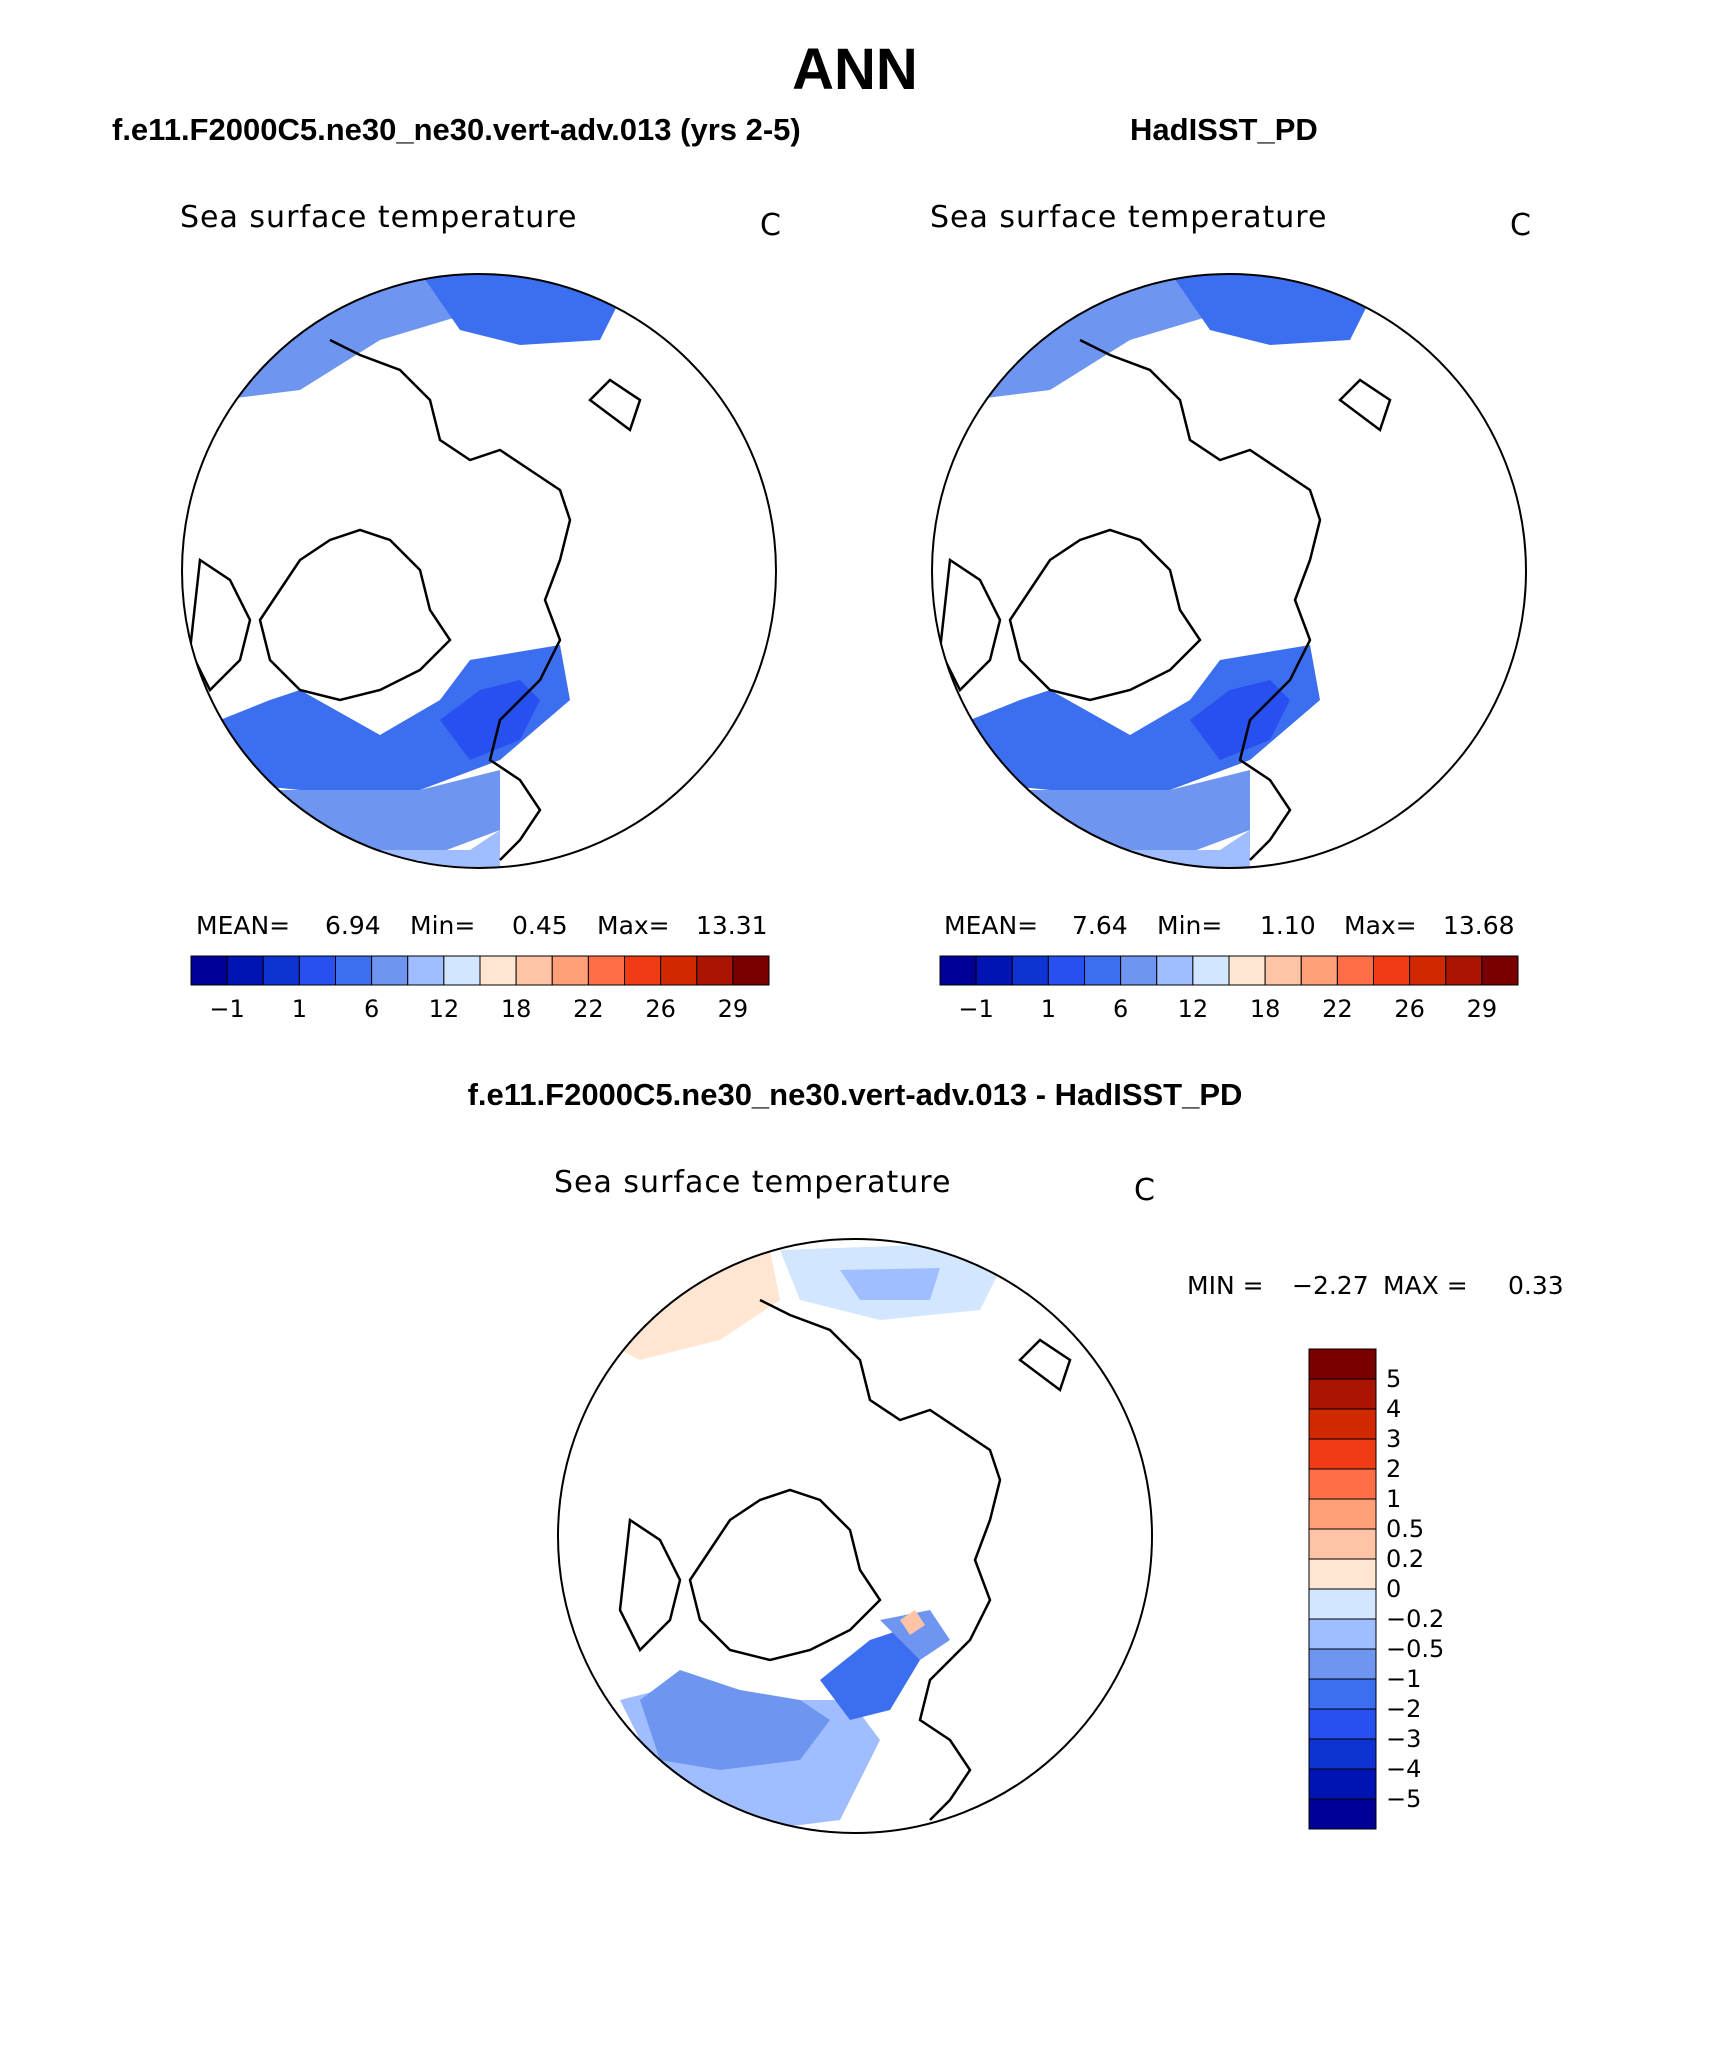  What do you see at coordinates (1144, 1190) in the screenshot?
I see `diff-units: C` at bounding box center [1144, 1190].